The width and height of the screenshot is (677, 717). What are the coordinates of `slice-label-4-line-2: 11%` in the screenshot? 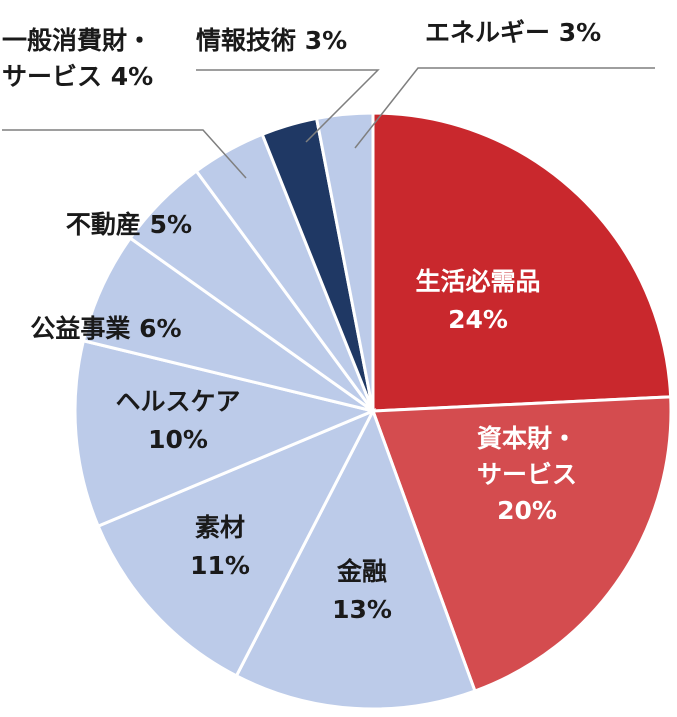 It's located at (220, 565).